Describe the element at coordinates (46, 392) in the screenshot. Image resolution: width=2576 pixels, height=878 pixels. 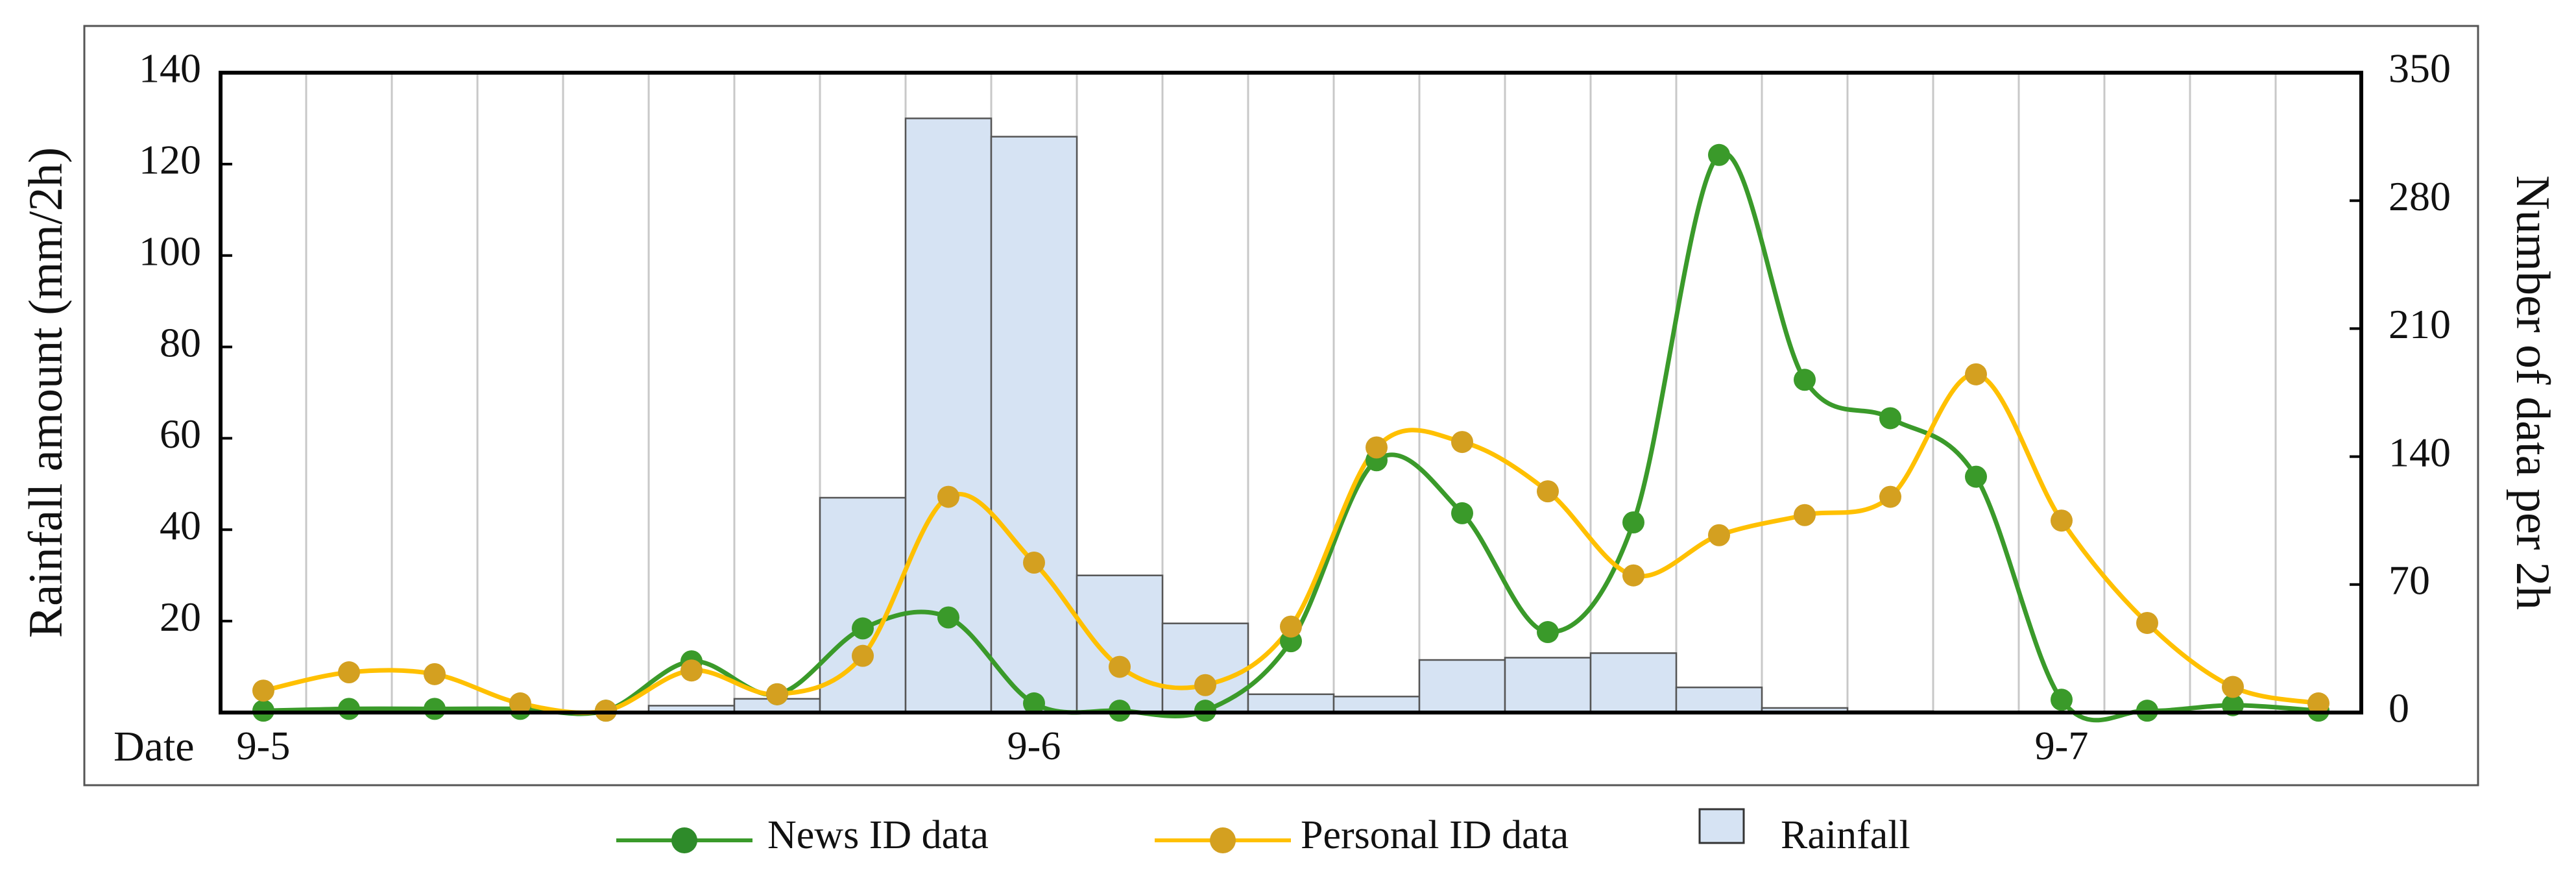
I see `left-axis-title: Rainfall amount (mm/2h)` at that location.